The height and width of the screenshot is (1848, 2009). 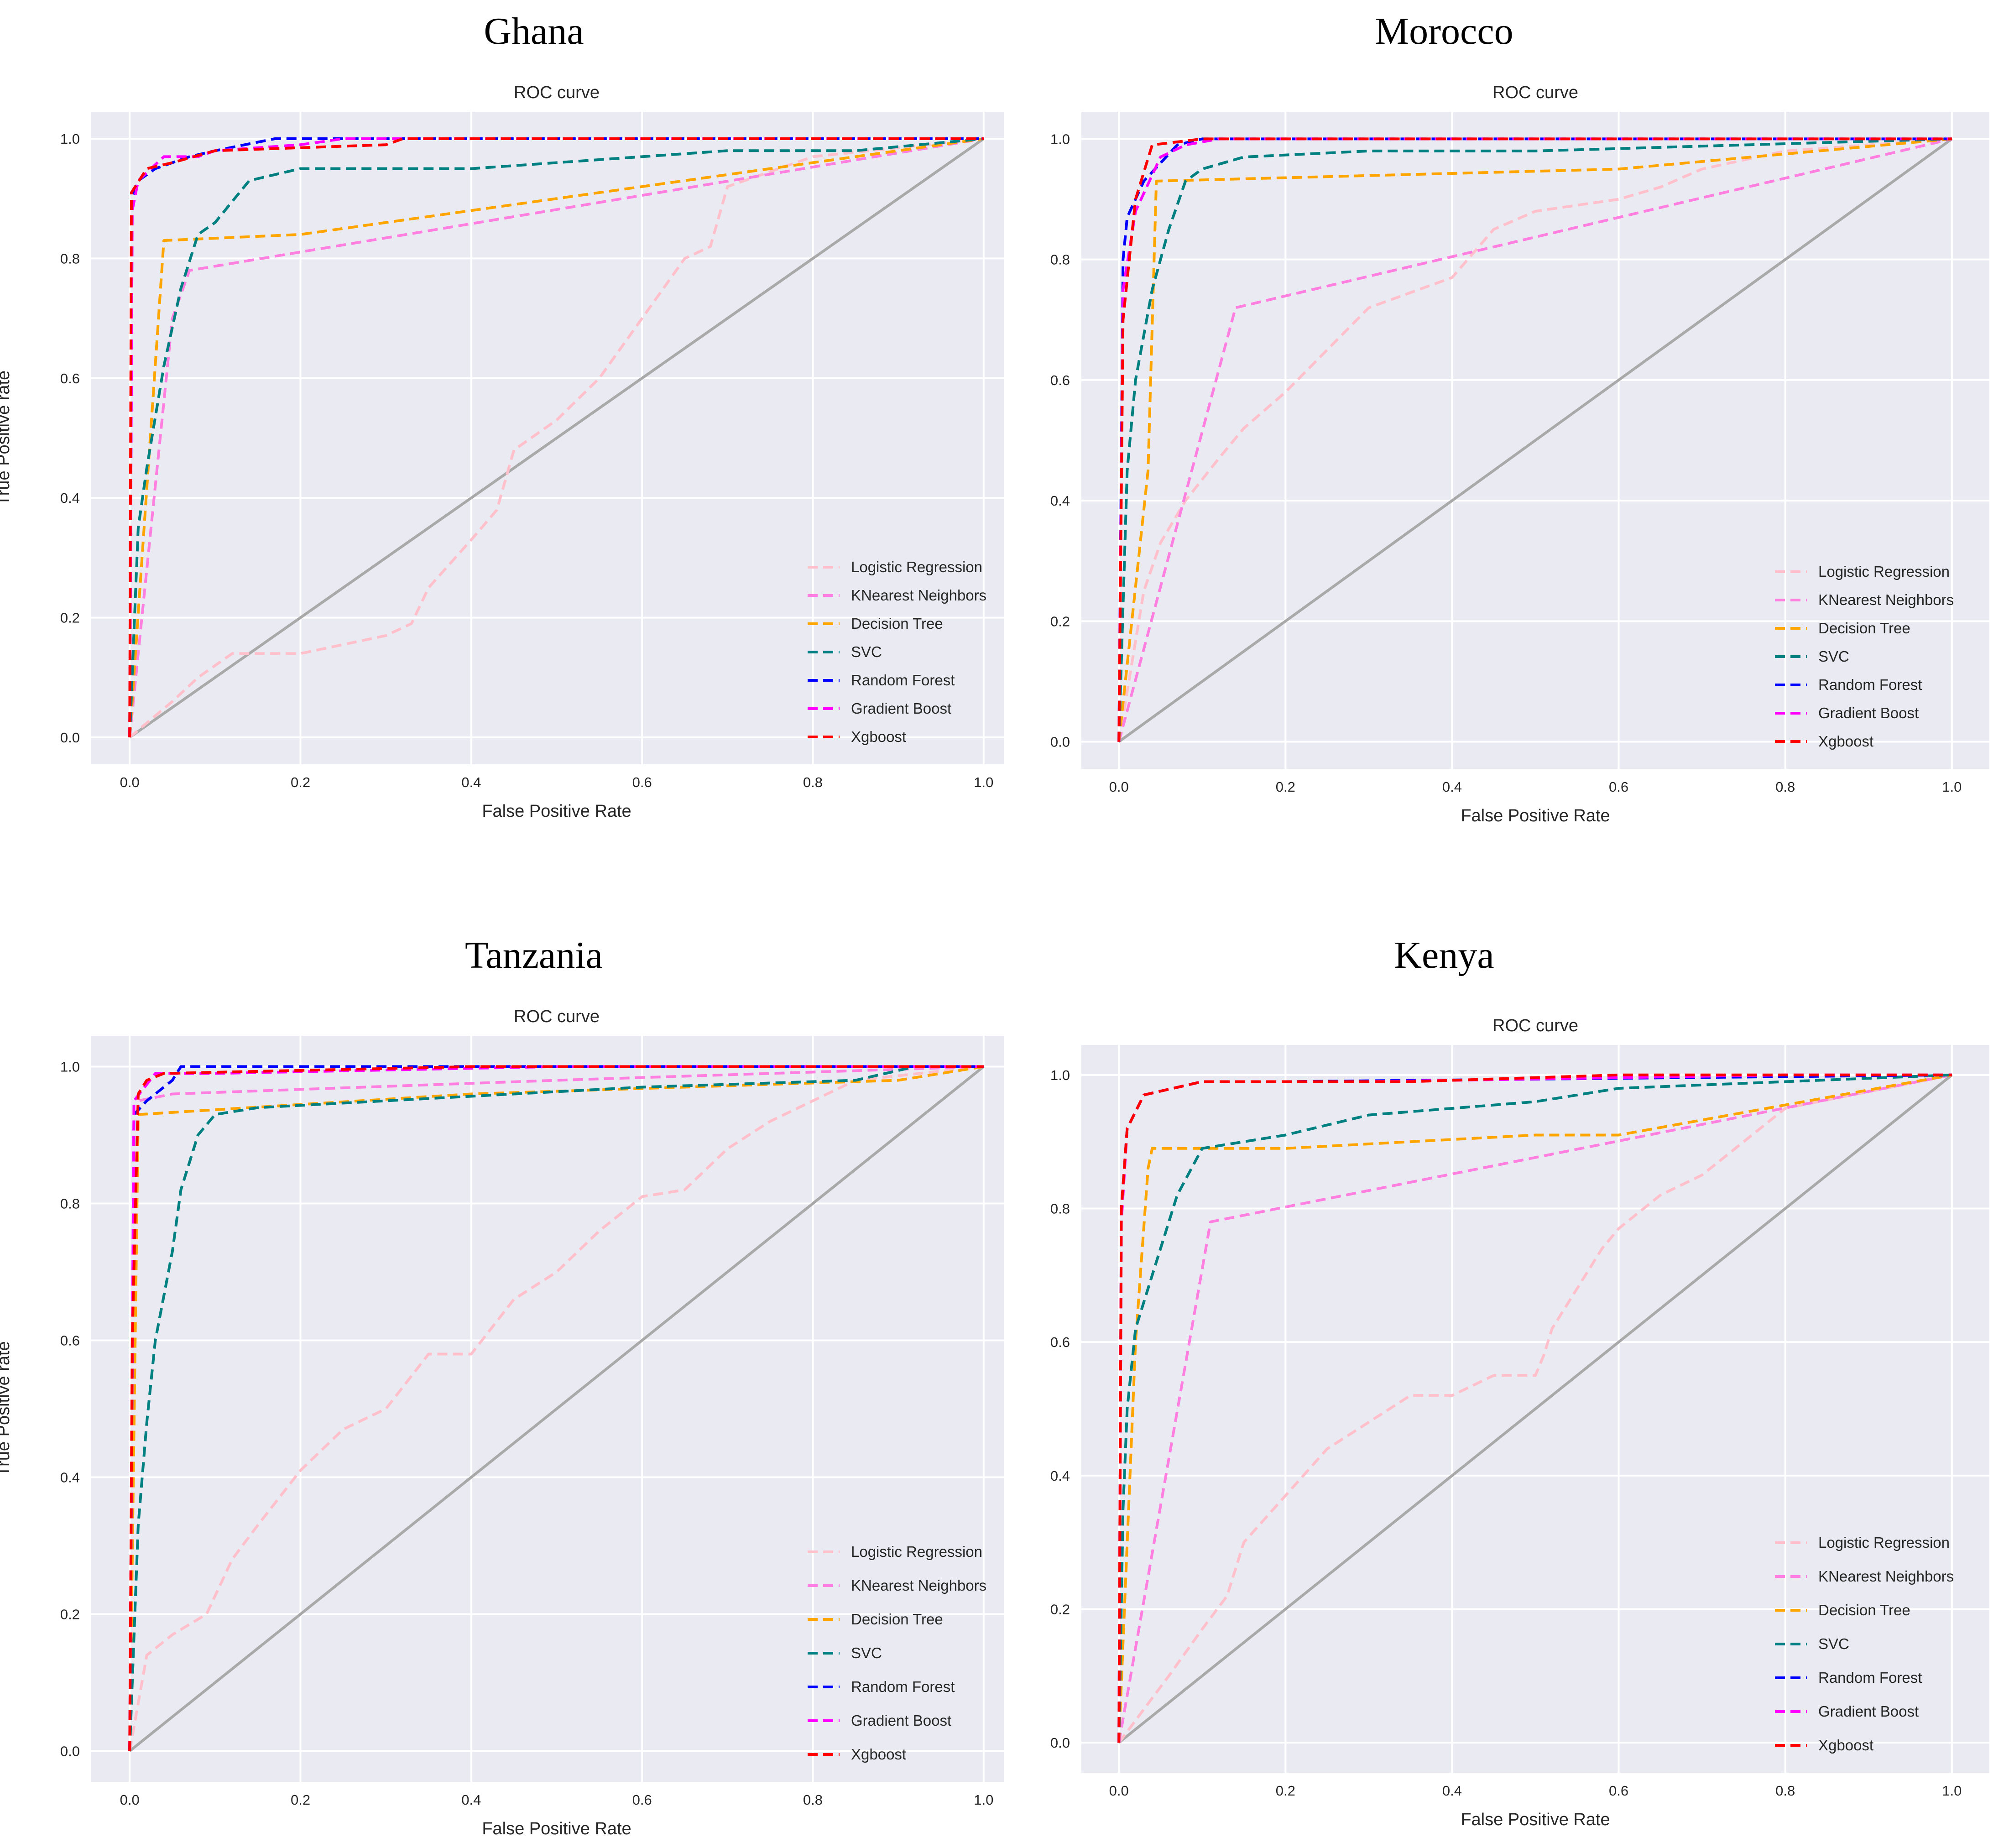 I want to click on panel-label-kenya: Kenya, so click(x=1444, y=955).